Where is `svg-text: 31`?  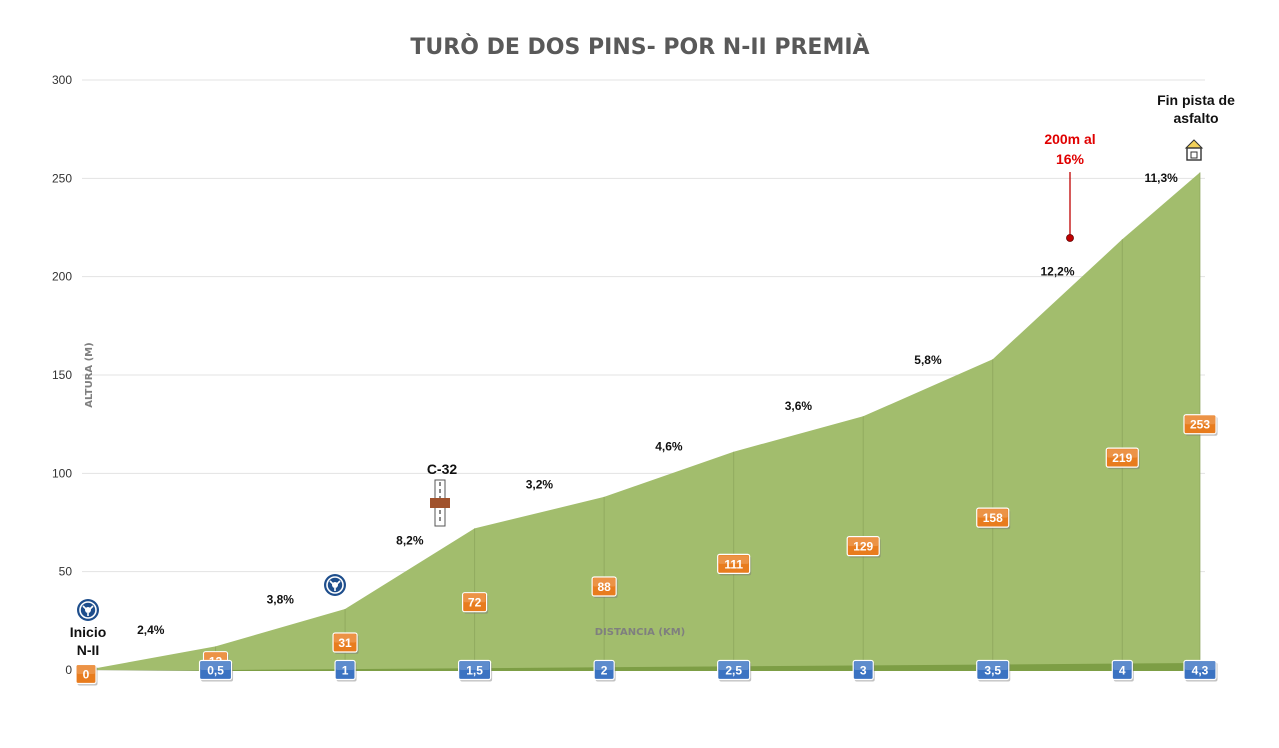 svg-text: 31 is located at coordinates (345, 643).